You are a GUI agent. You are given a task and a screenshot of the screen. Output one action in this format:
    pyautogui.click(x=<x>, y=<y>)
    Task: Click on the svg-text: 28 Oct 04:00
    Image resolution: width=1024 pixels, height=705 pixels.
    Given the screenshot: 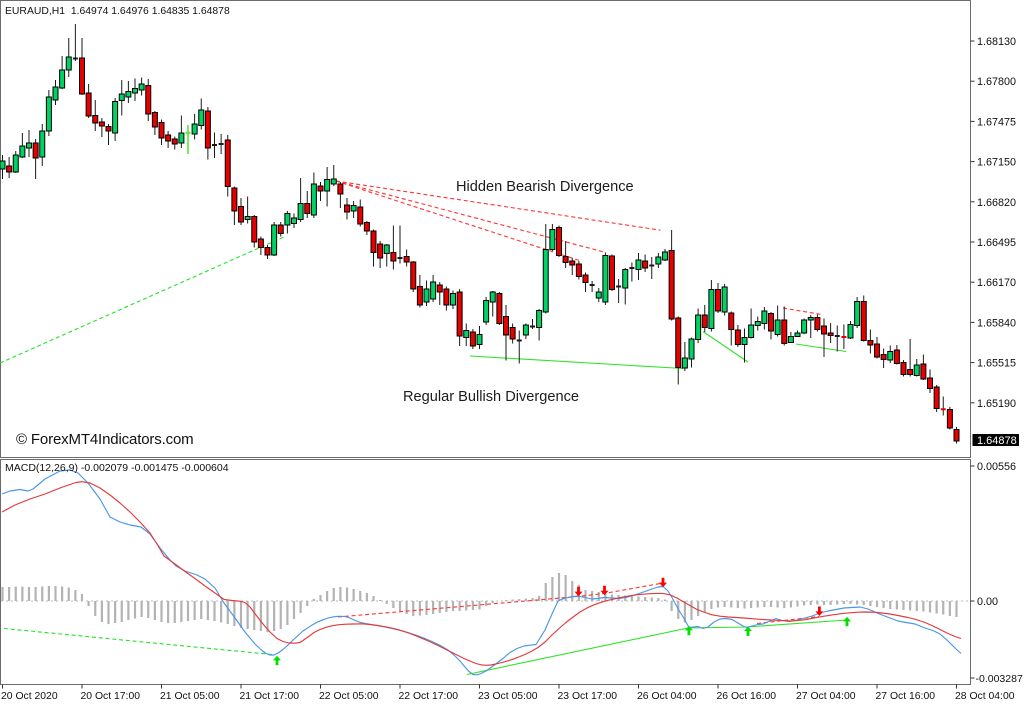 What is the action you would take?
    pyautogui.click(x=985, y=696)
    